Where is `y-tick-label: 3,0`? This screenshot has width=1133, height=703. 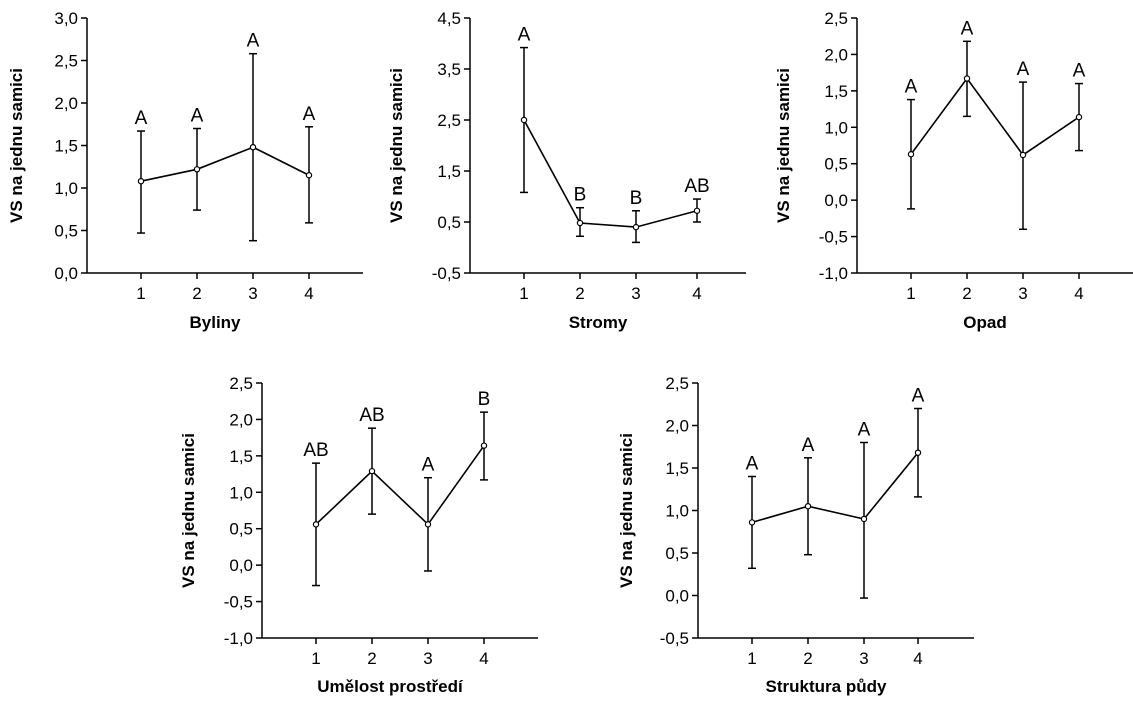 y-tick-label: 3,0 is located at coordinates (66, 18).